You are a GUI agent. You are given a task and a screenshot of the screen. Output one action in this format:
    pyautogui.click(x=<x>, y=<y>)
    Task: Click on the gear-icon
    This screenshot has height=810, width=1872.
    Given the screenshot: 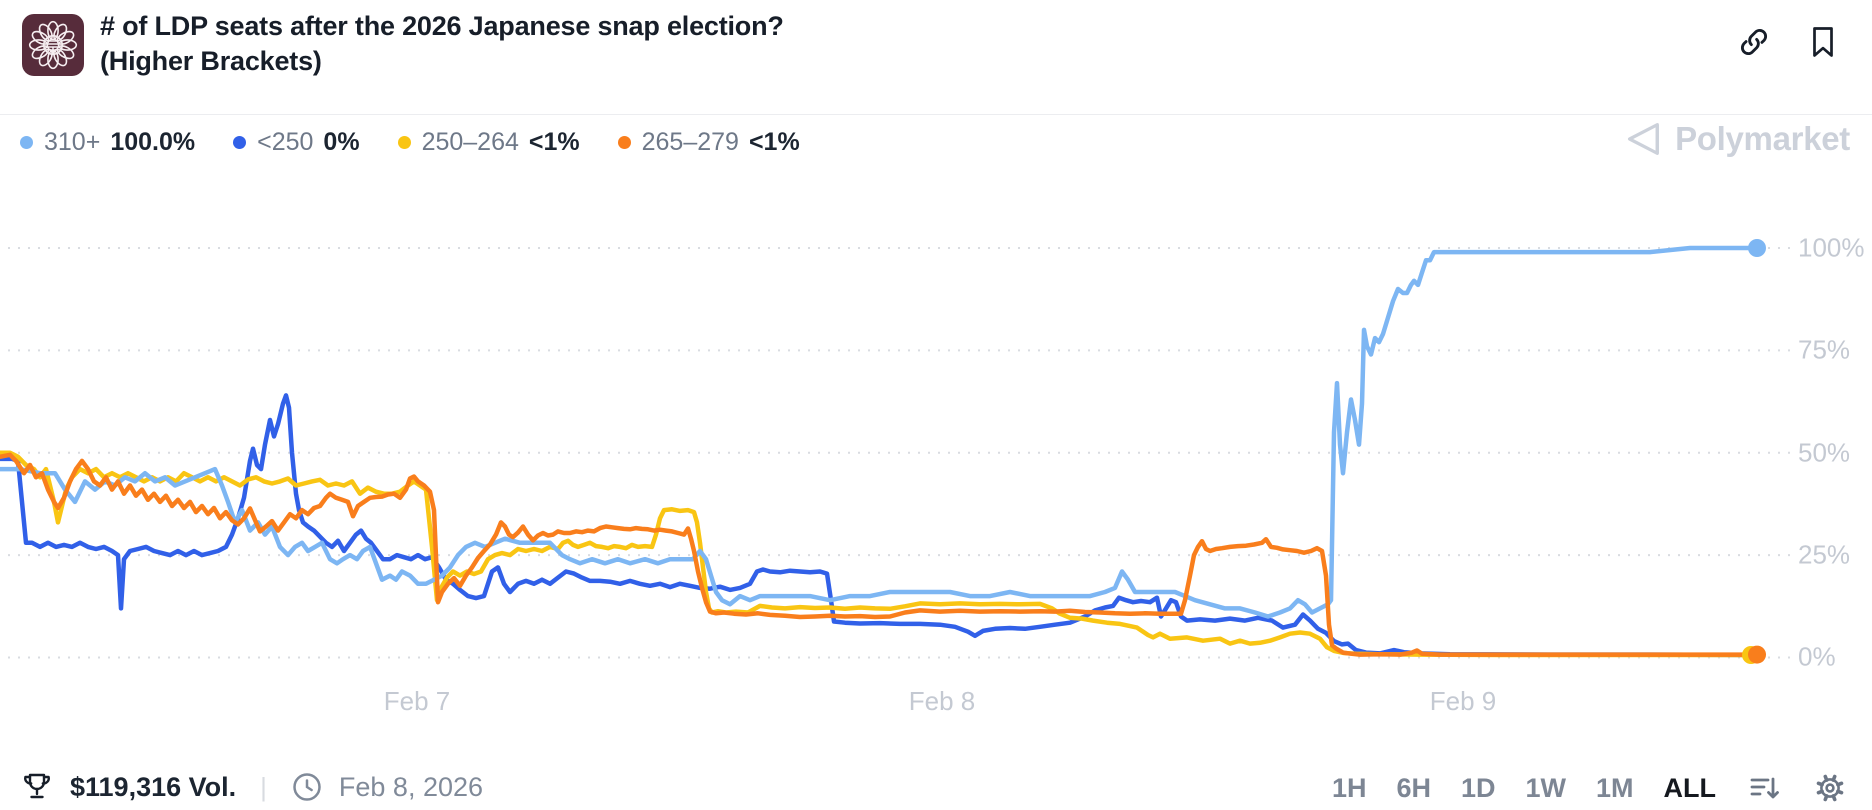 What is the action you would take?
    pyautogui.click(x=1830, y=788)
    